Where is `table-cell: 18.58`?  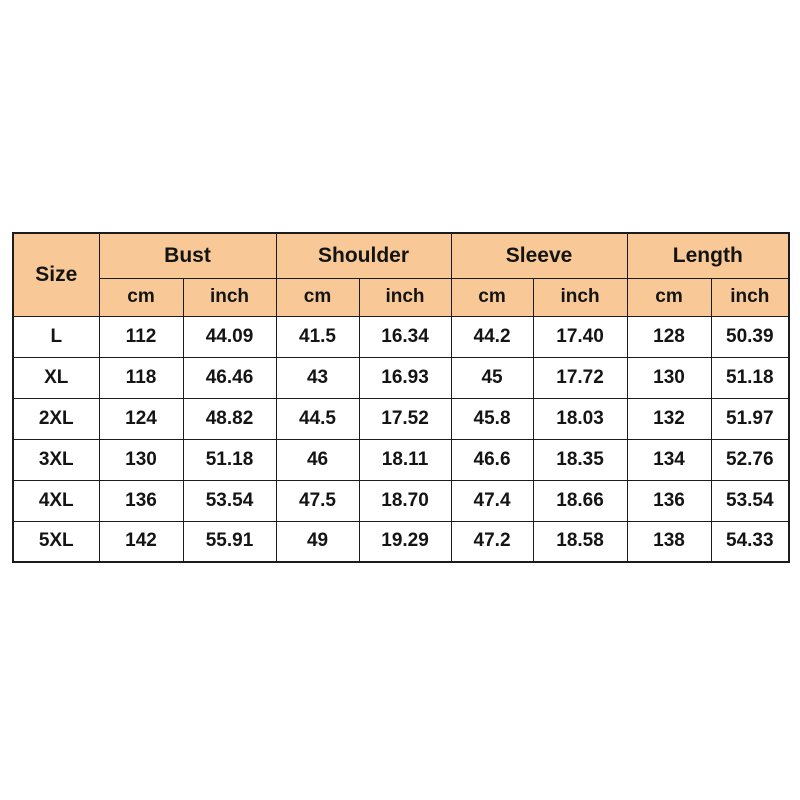
table-cell: 18.58 is located at coordinates (580, 541).